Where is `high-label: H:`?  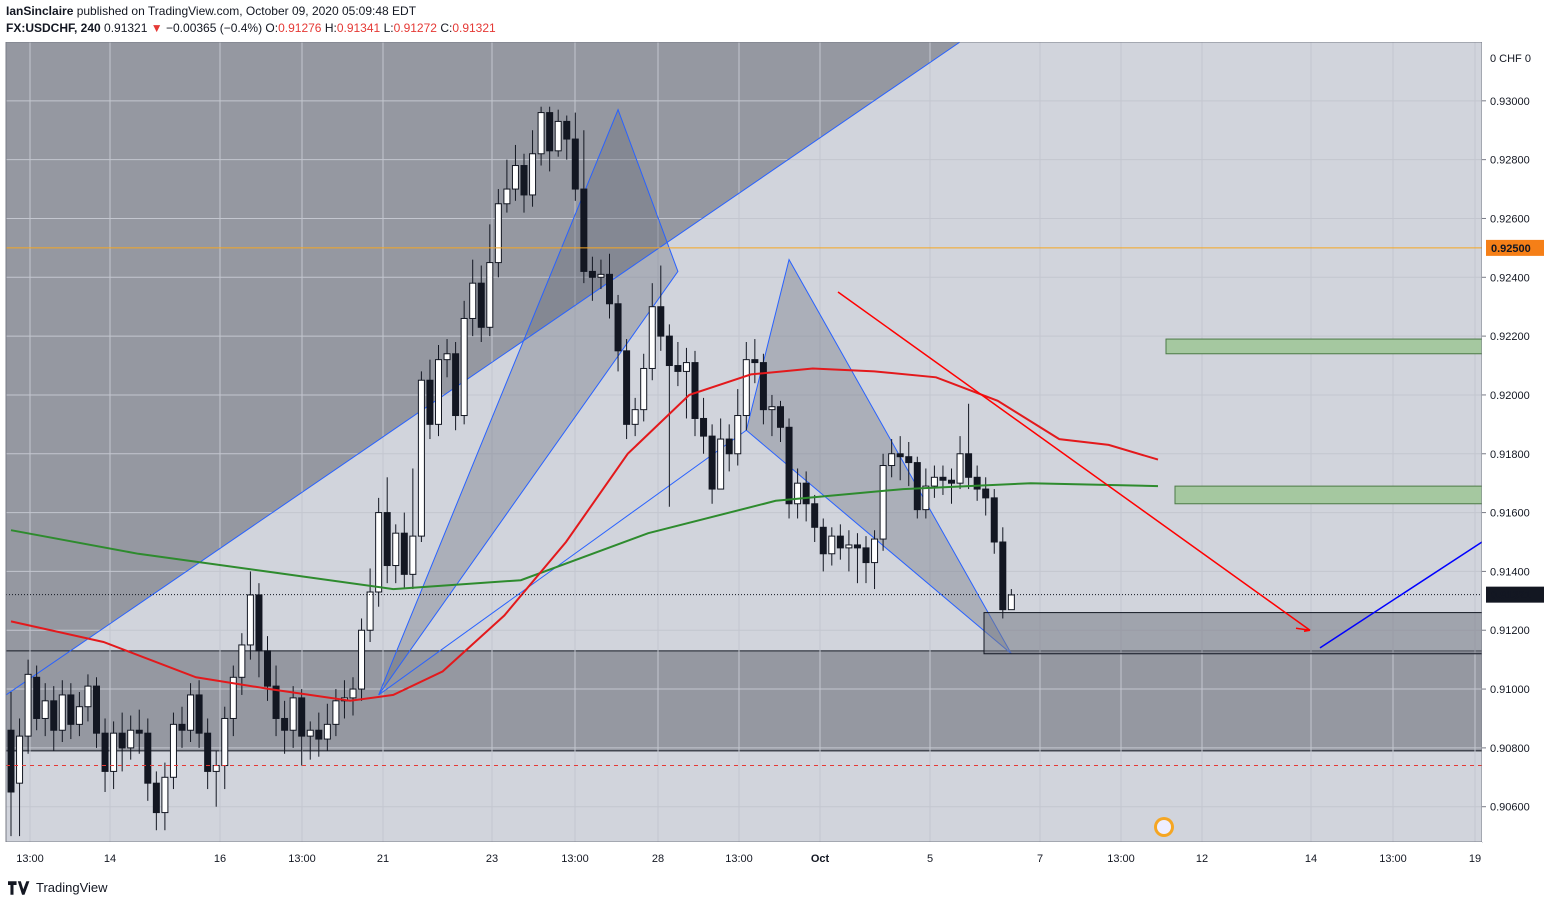 high-label: H: is located at coordinates (330, 28).